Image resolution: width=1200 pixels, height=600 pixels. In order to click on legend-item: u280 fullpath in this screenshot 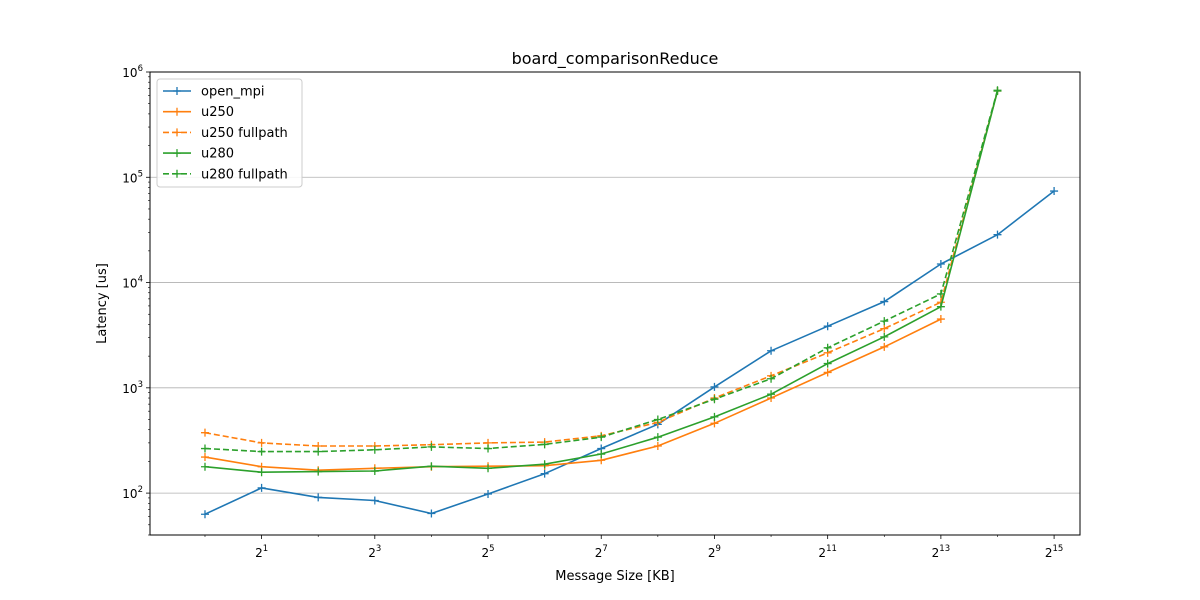, I will do `click(225, 174)`.